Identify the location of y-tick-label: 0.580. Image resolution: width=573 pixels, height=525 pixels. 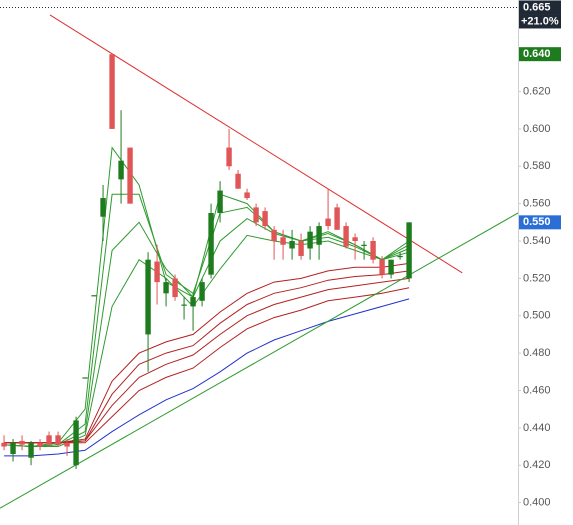
(537, 166).